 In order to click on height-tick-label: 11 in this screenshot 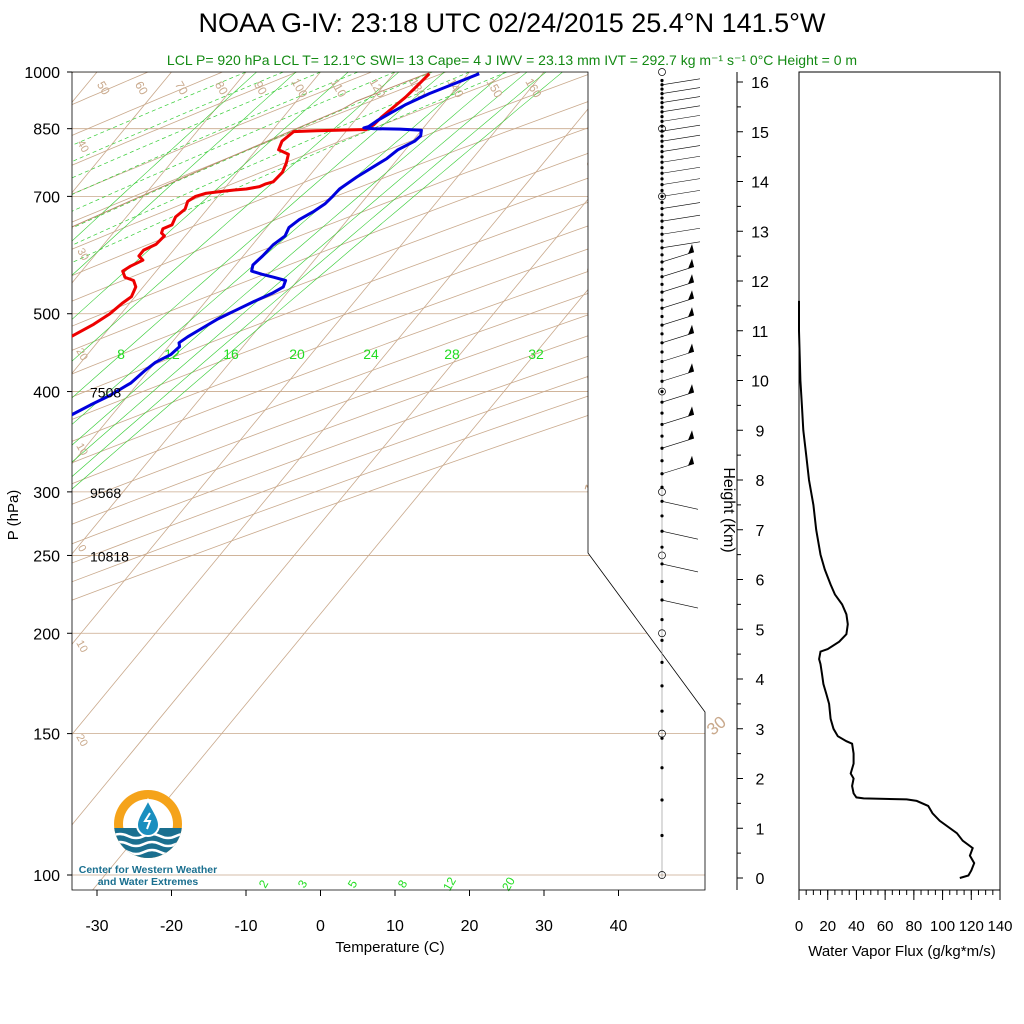, I will do `click(760, 332)`.